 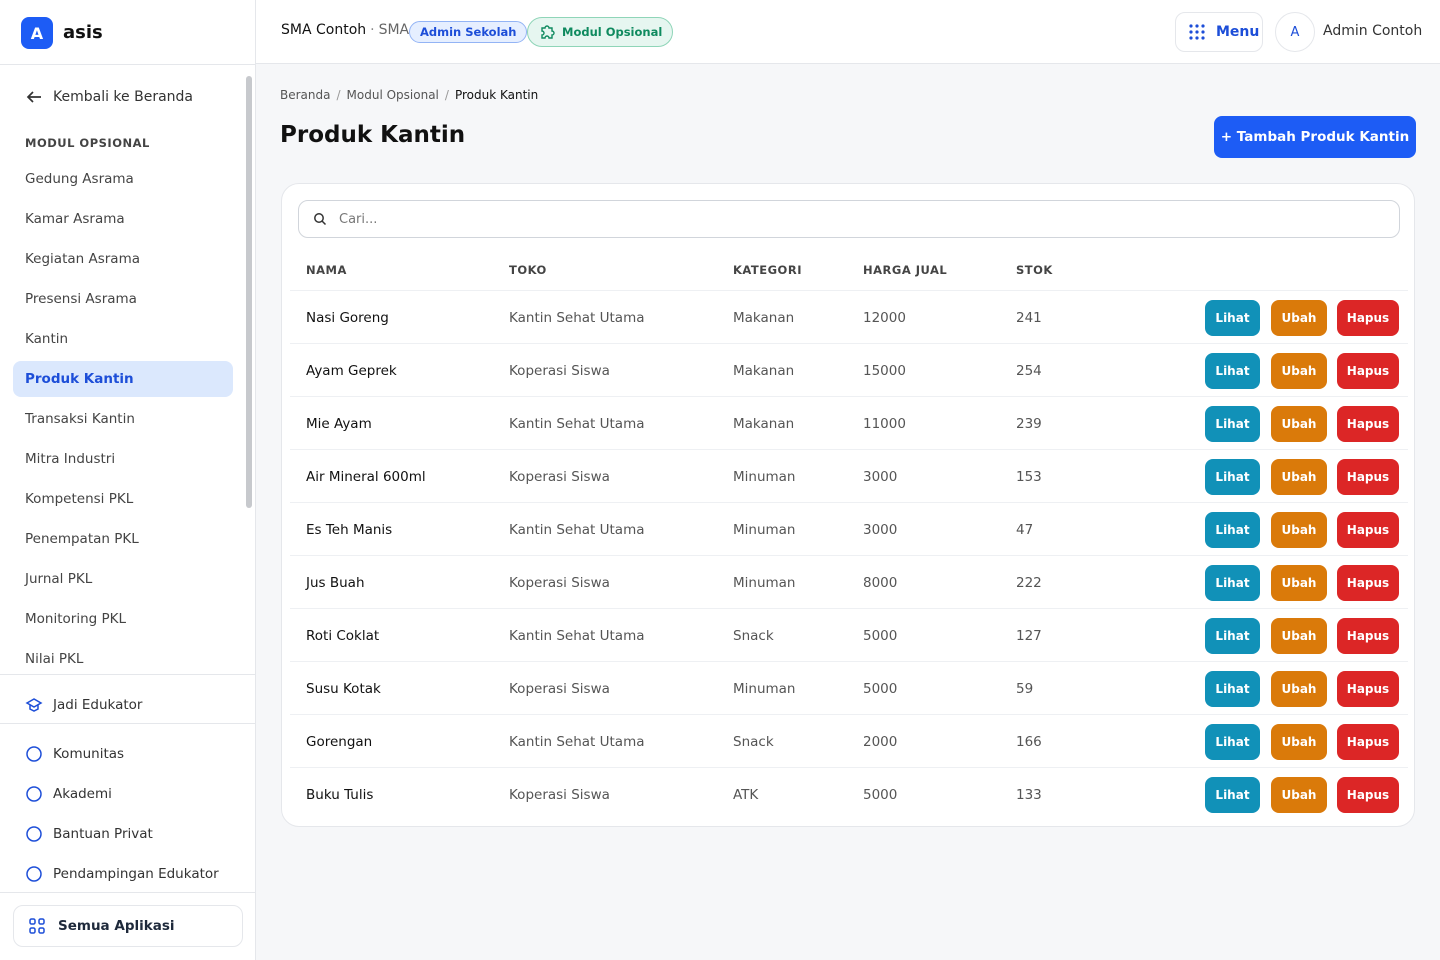 What do you see at coordinates (746, 794) in the screenshot?
I see `table-cell: ATK` at bounding box center [746, 794].